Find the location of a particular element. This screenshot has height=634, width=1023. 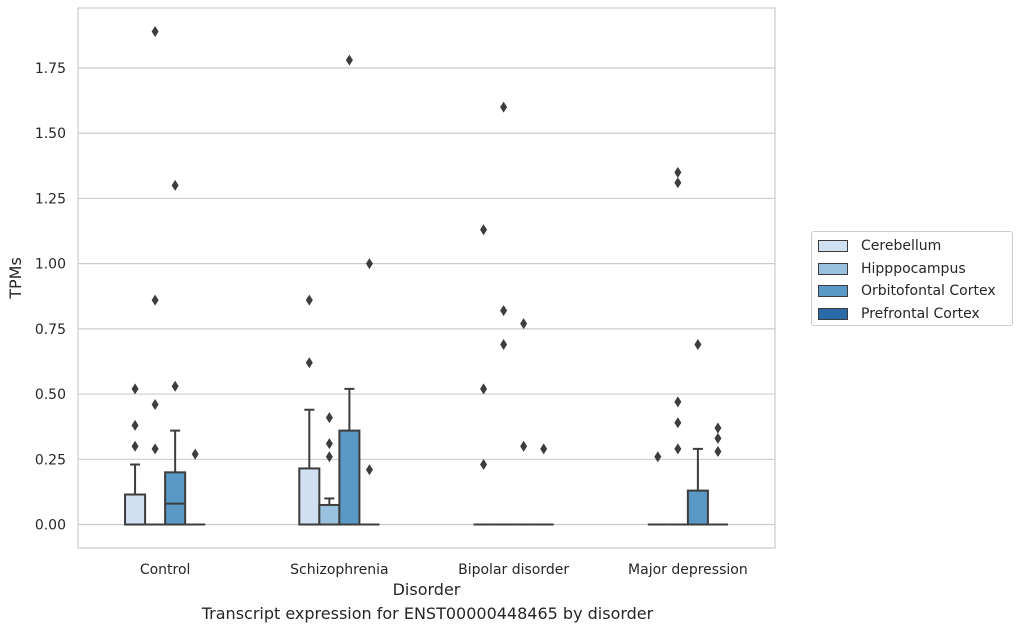

y-axis-label: TPMs is located at coordinates (15, 278).